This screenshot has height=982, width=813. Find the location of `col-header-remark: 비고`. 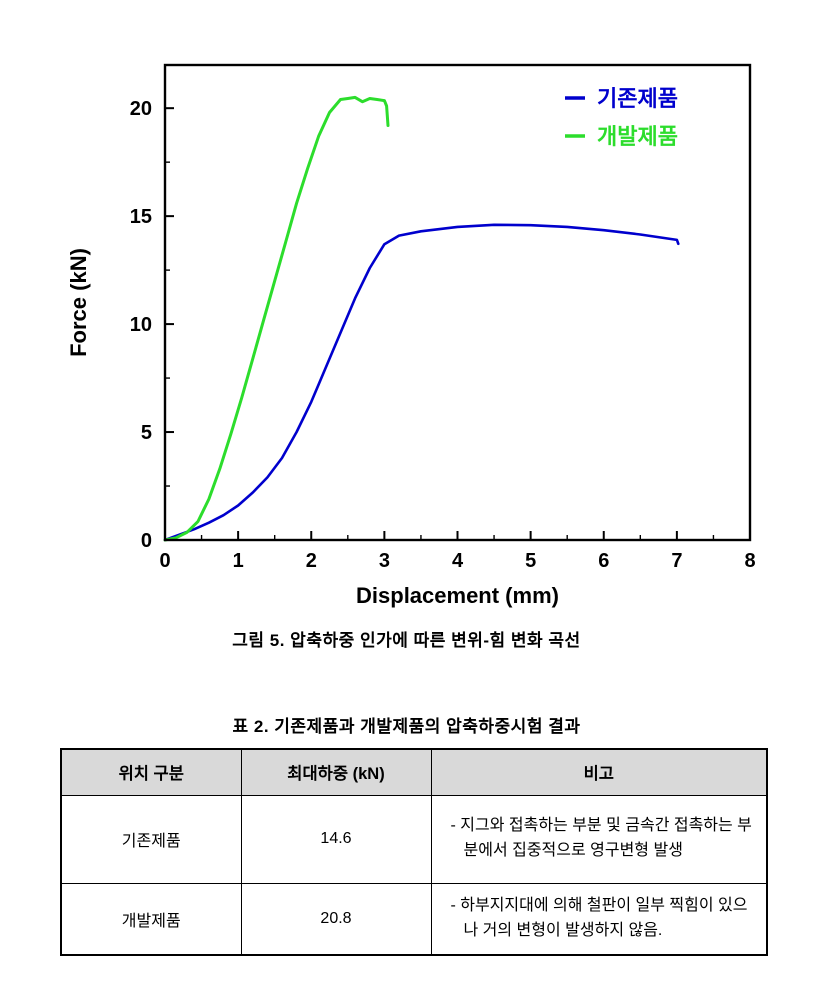

col-header-remark: 비고 is located at coordinates (599, 772).